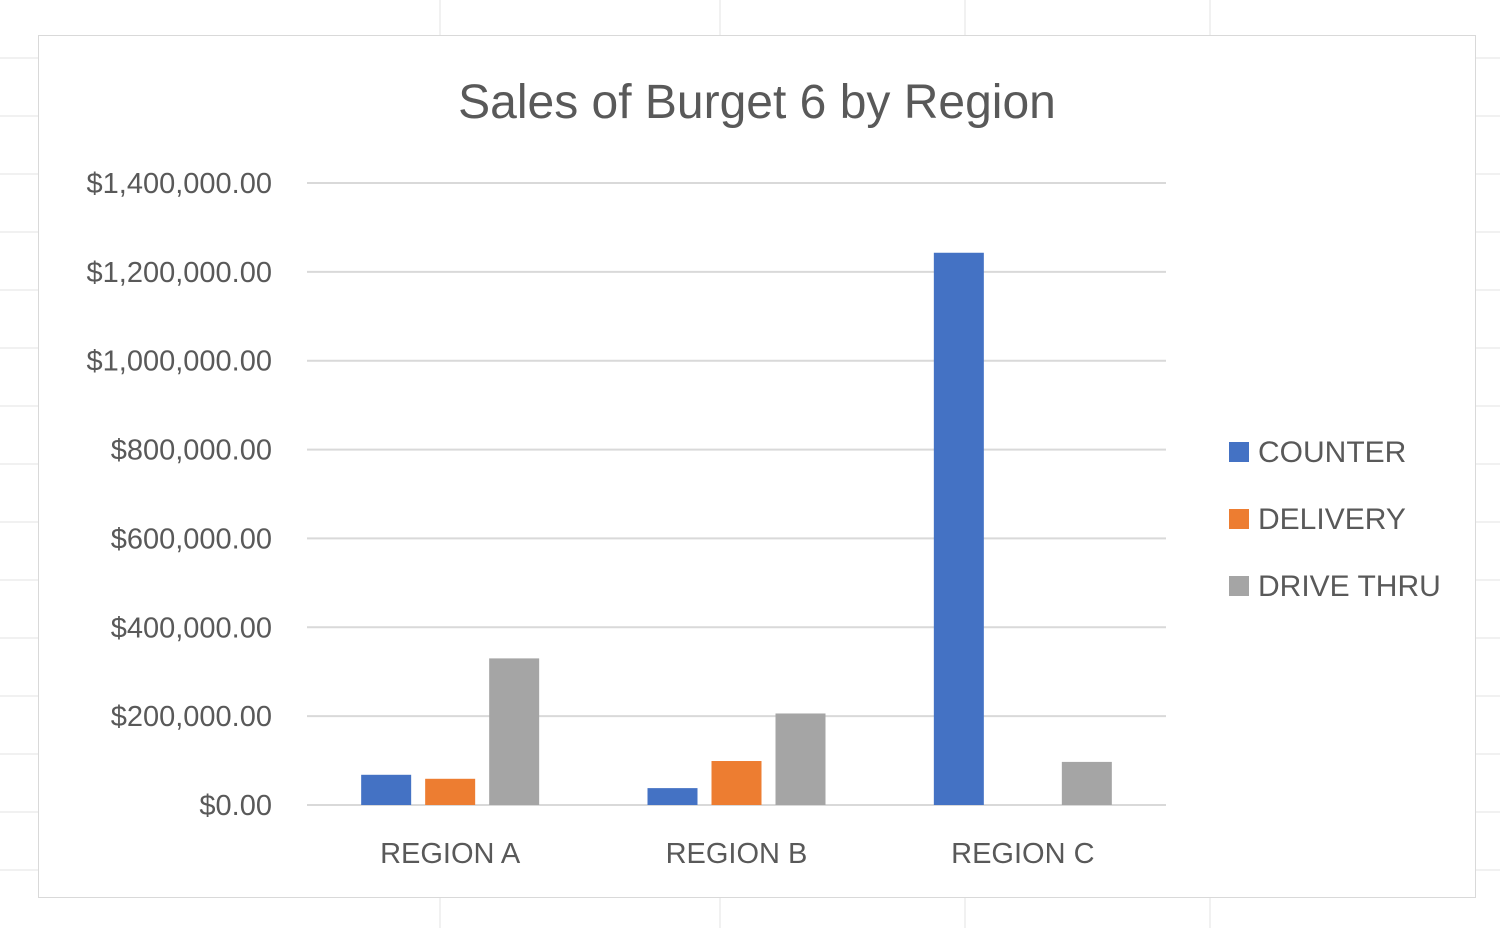  I want to click on legend-label: DELIVERY, so click(1332, 519).